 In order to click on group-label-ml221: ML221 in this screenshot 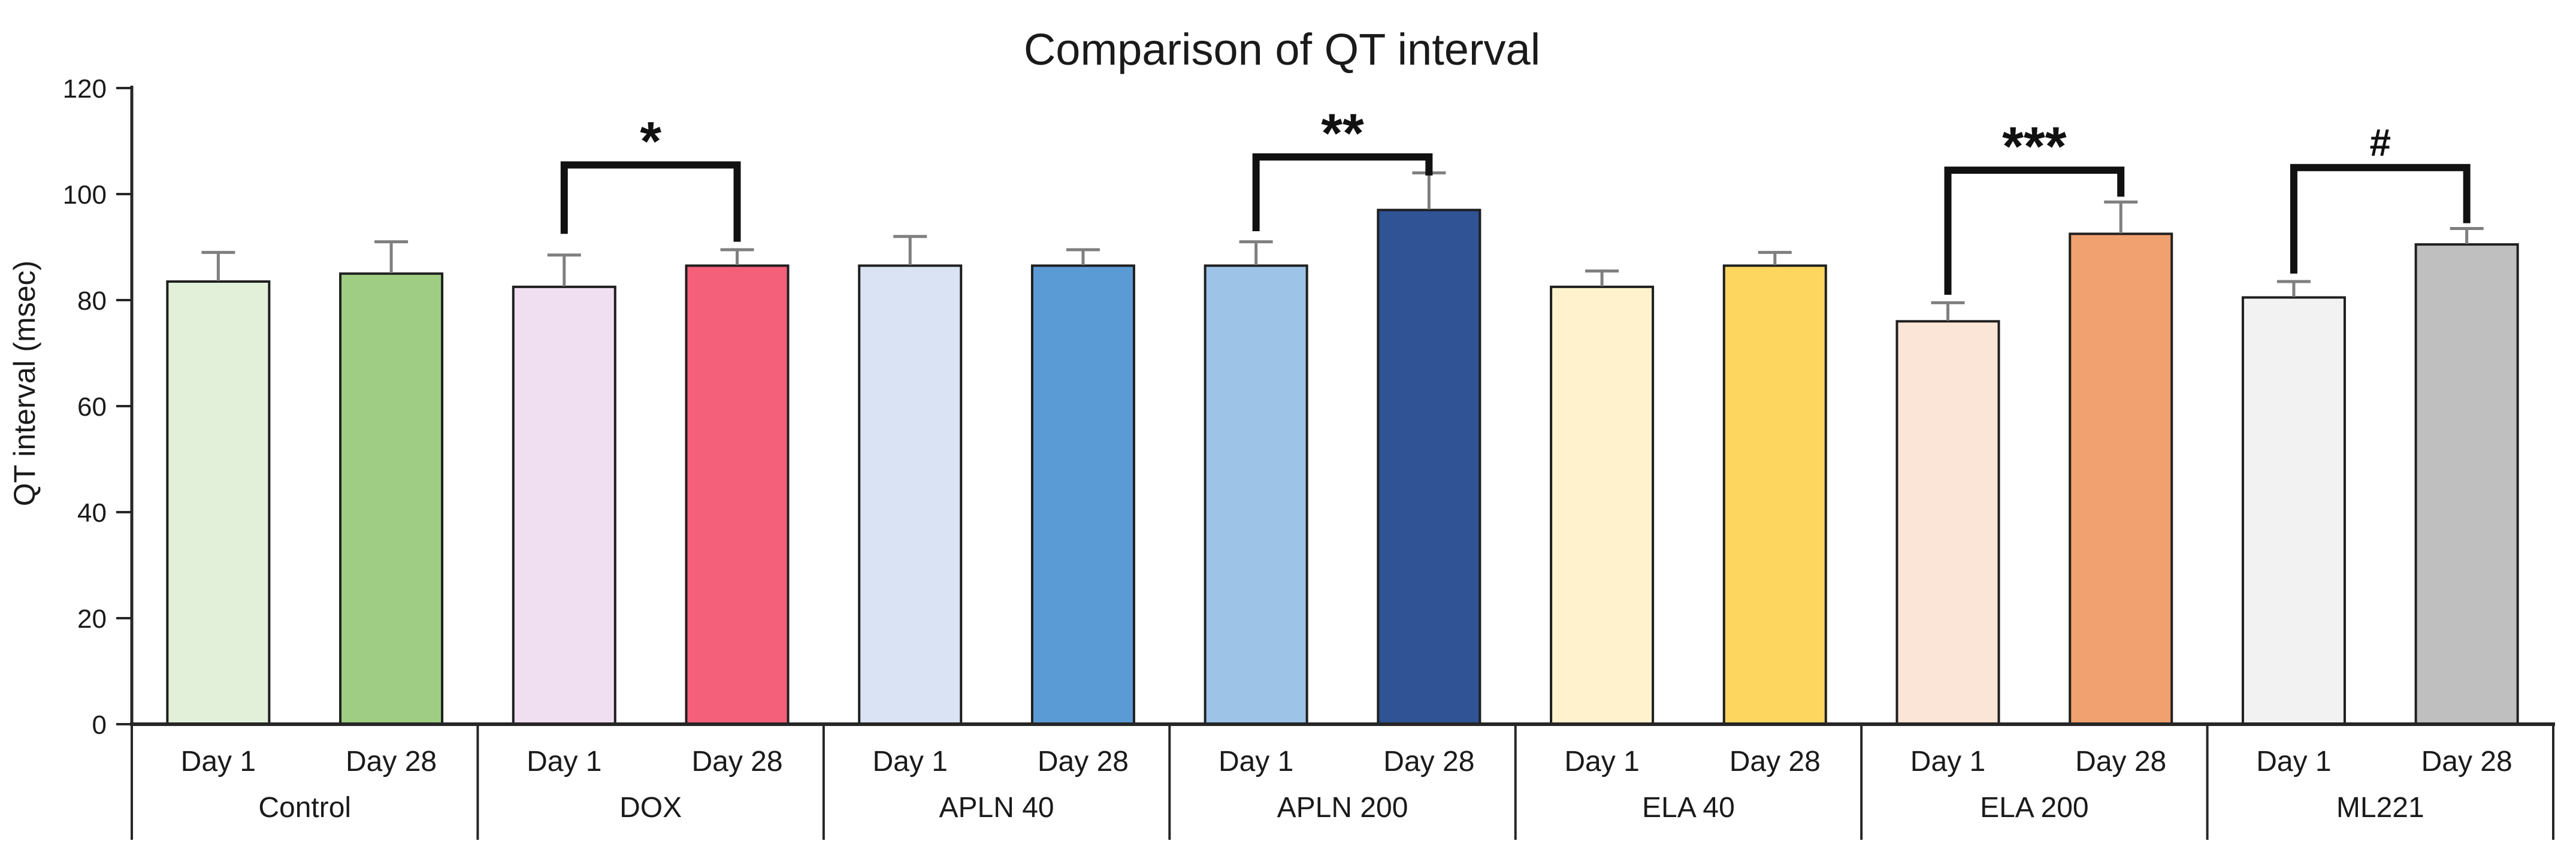, I will do `click(2380, 808)`.